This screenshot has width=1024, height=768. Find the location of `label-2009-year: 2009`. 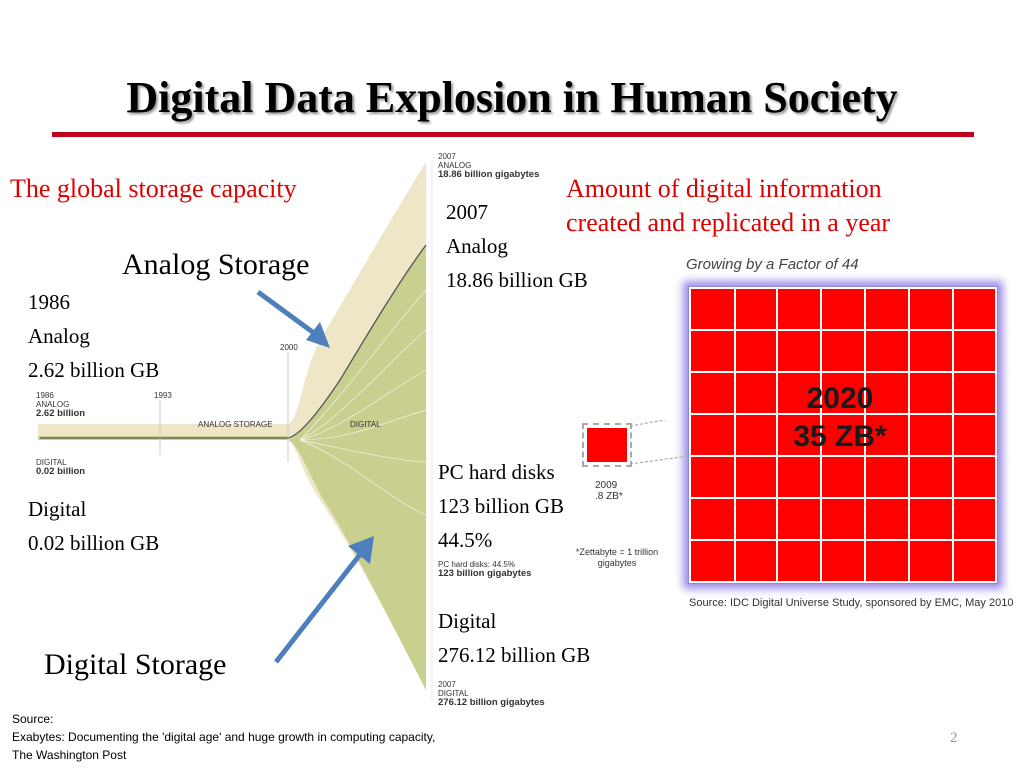

label-2009-year: 2009 is located at coordinates (606, 485).